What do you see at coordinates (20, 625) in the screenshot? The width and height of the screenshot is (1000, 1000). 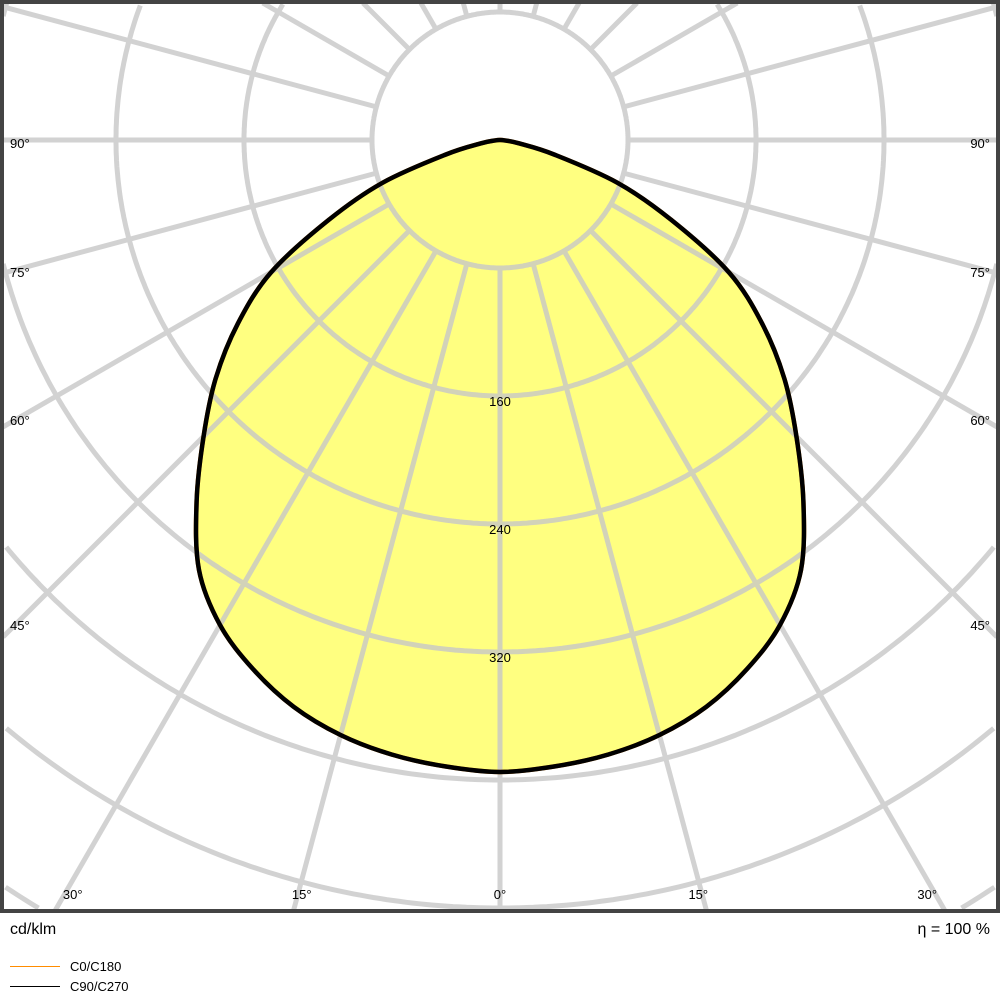 I see `angle-label-left: 45°` at bounding box center [20, 625].